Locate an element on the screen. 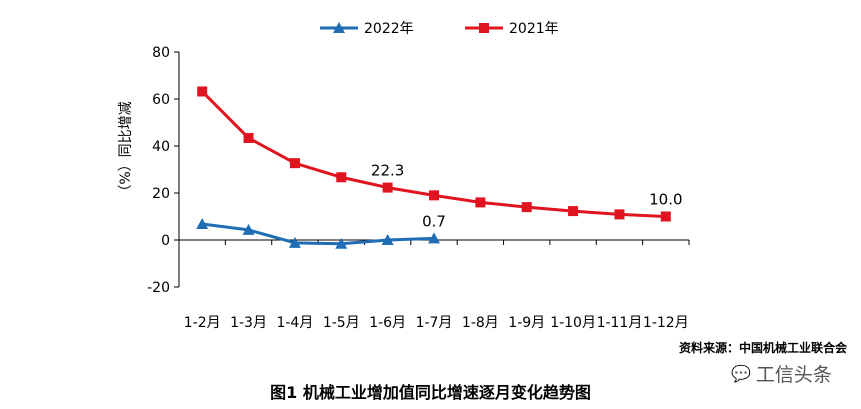  x-tick-label: 1-8月 is located at coordinates (480, 323).